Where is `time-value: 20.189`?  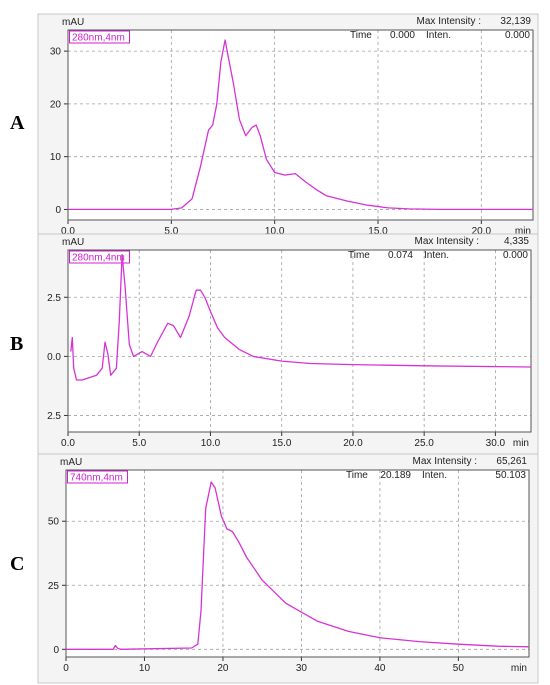 time-value: 20.189 is located at coordinates (395, 475).